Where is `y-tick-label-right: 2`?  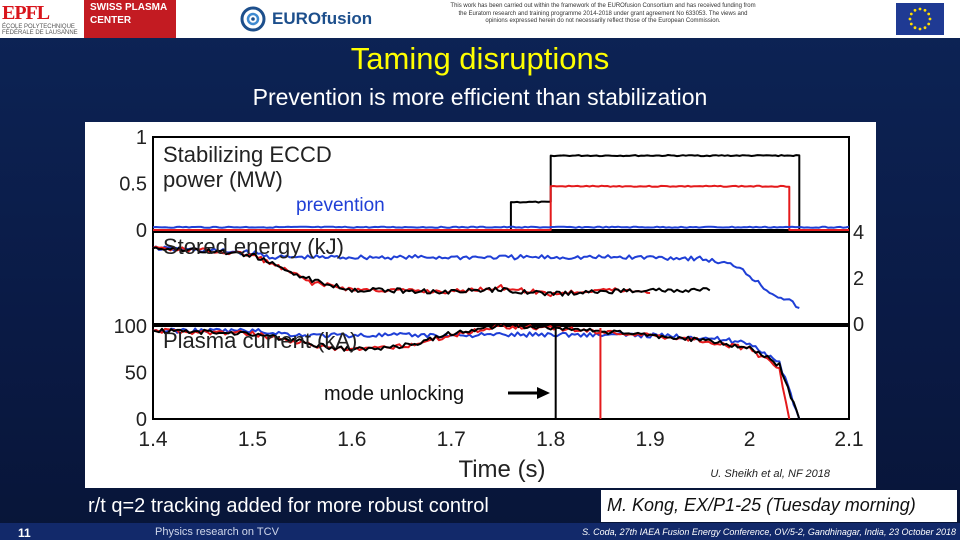 y-tick-label-right: 2 is located at coordinates (858, 279).